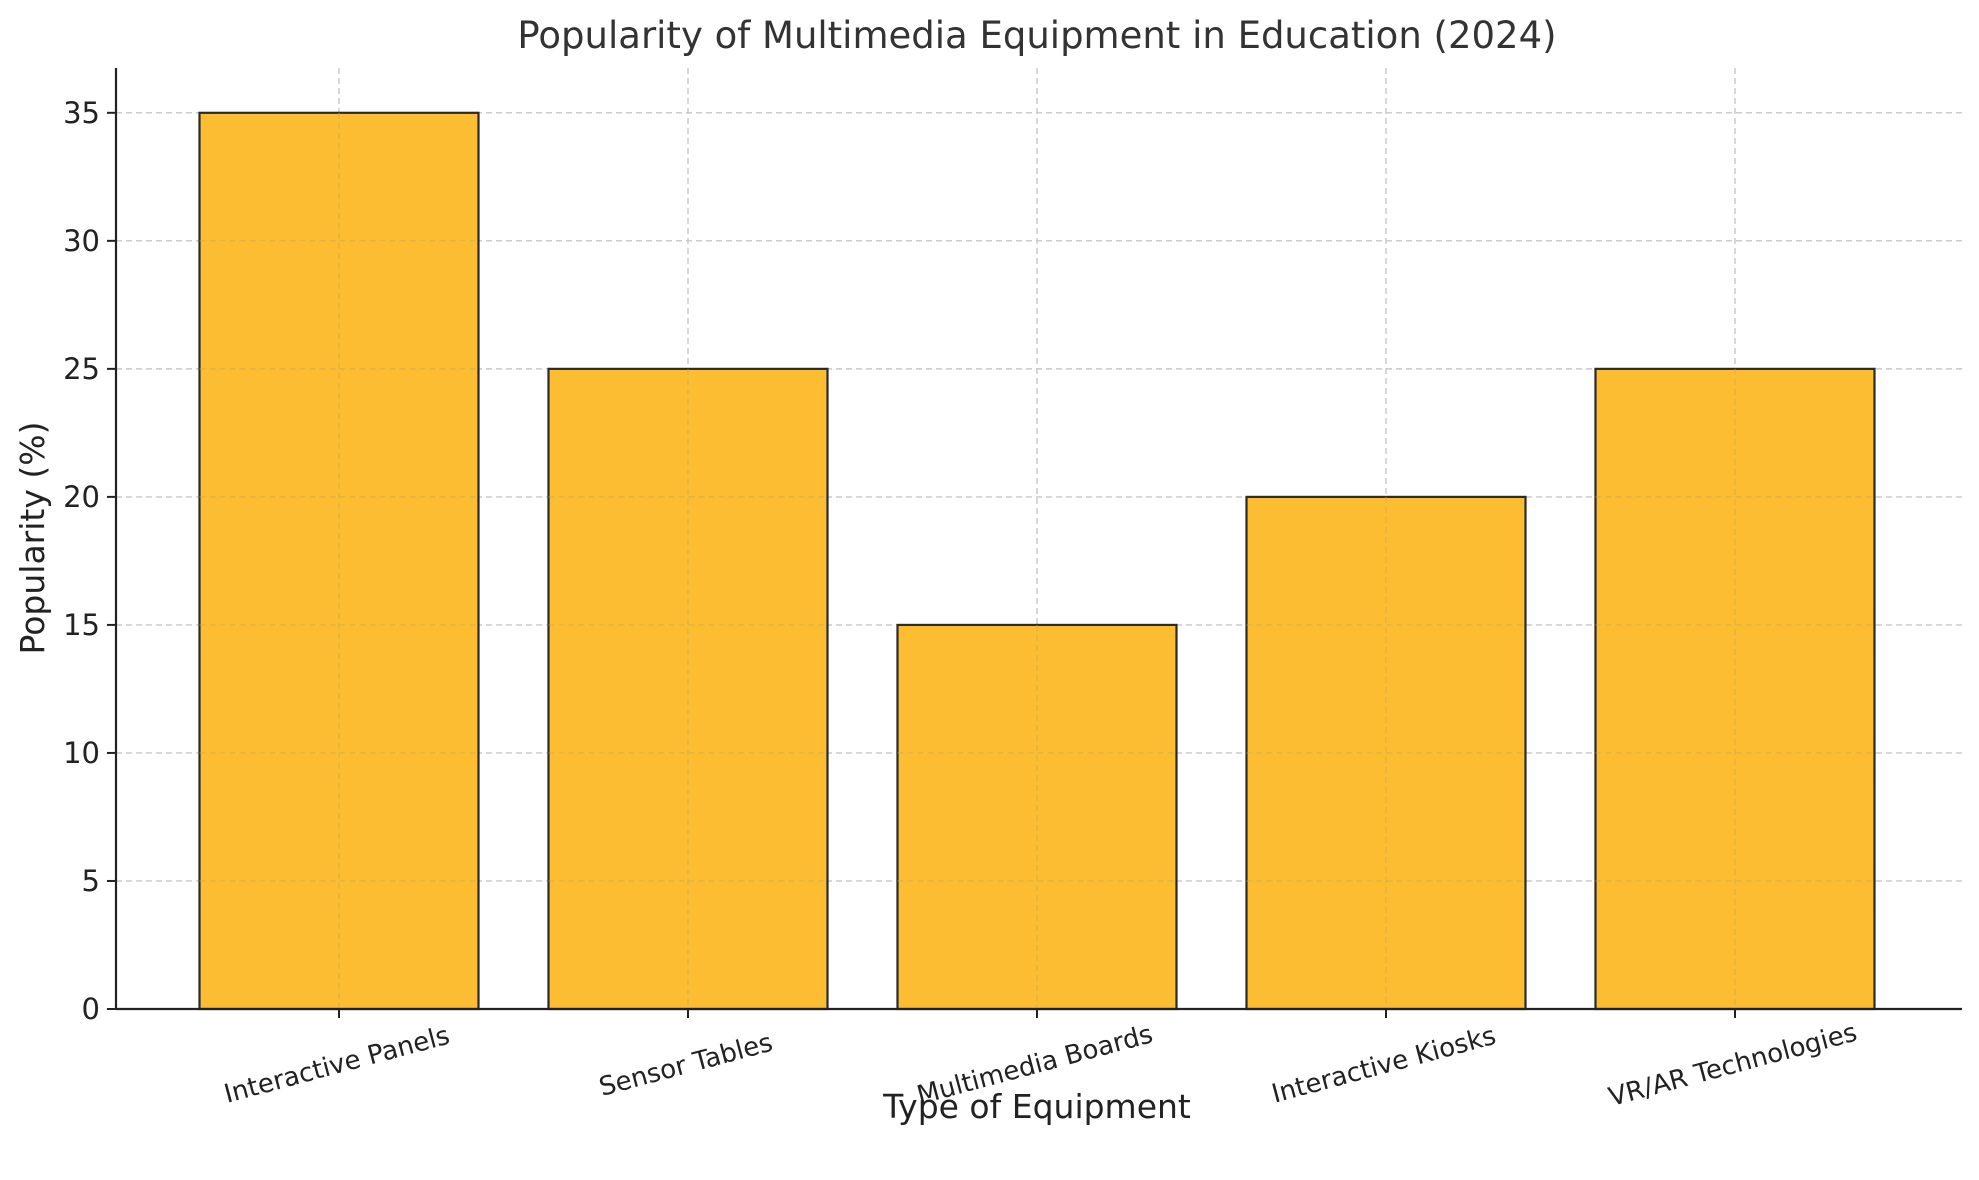 This screenshot has width=1979, height=1180. Describe the element at coordinates (32, 538) in the screenshot. I see `y-axis-title: Popularity (%)` at that location.